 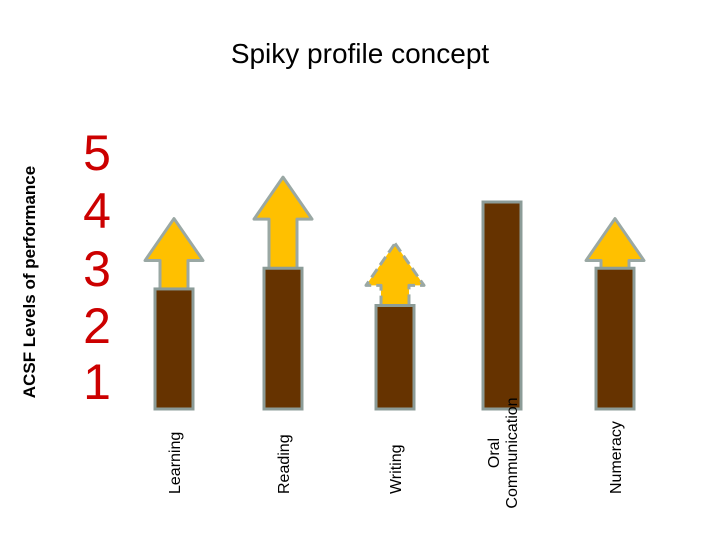 I want to click on x-category-label-line: Reading, so click(x=284, y=464).